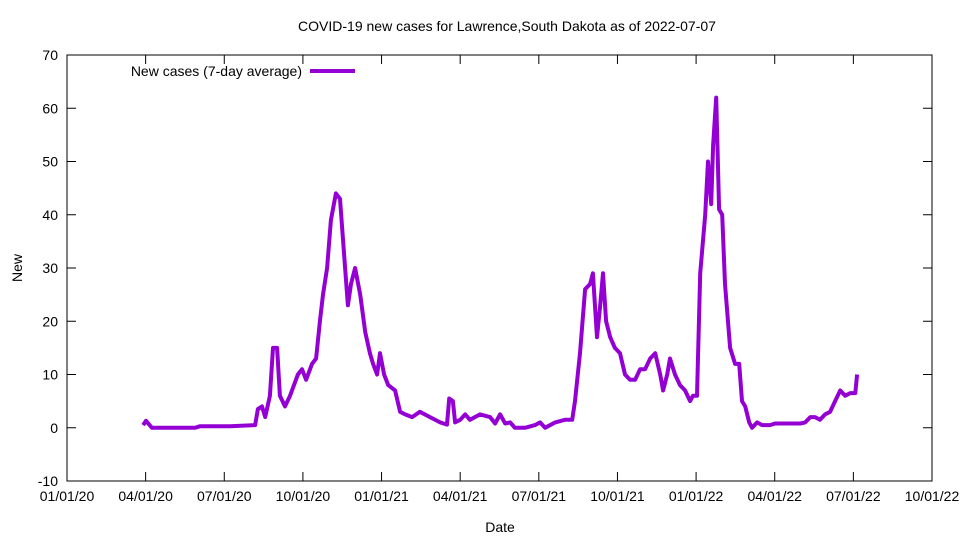  Describe the element at coordinates (224, 496) in the screenshot. I see `x-tick-label: 07/01/20` at that location.